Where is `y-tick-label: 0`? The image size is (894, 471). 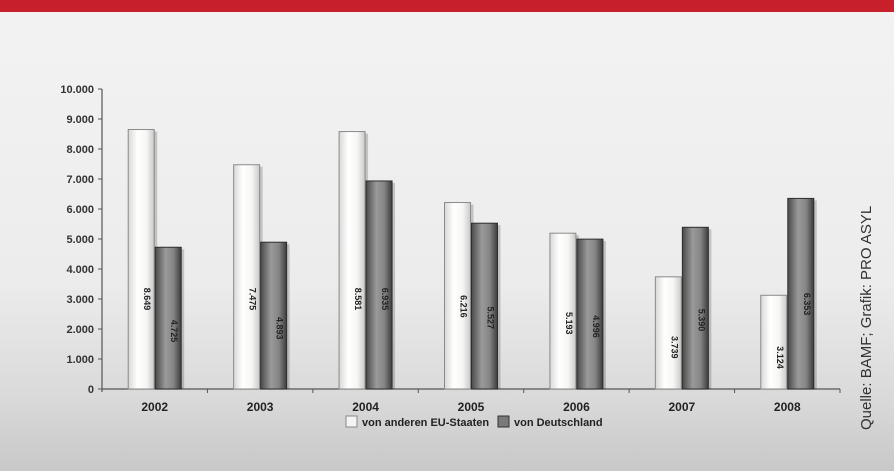
y-tick-label: 0 is located at coordinates (91, 390).